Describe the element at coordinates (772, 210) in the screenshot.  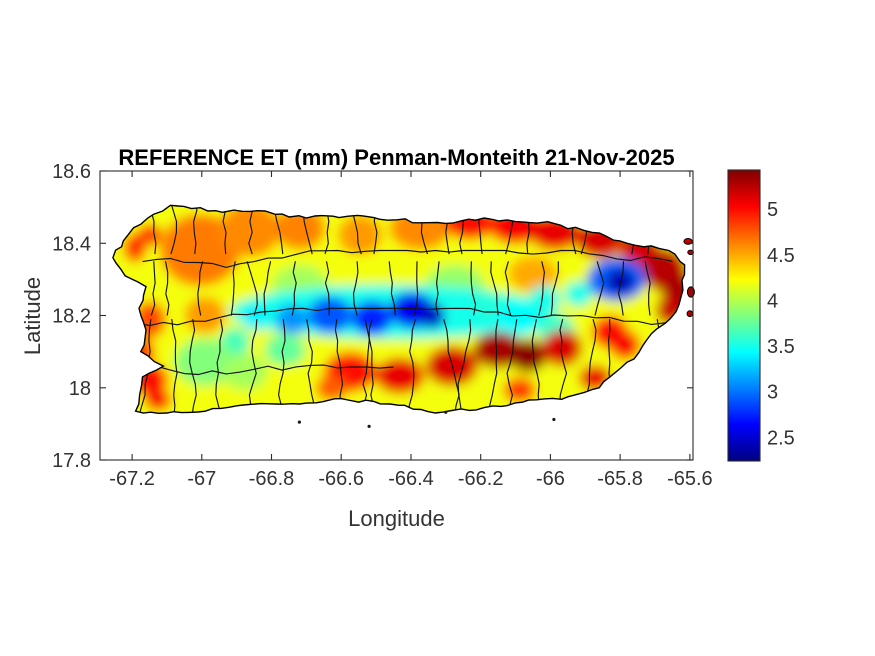
I see `colorbar-tick-label: 5` at that location.